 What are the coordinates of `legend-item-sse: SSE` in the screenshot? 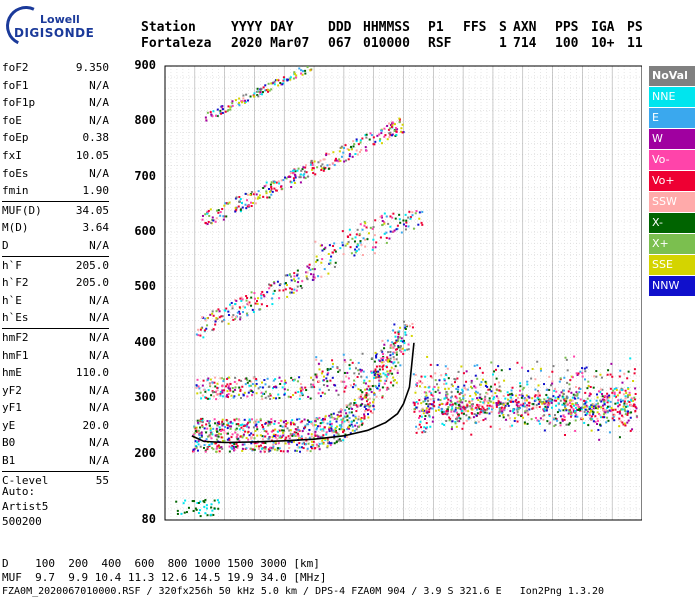 It's located at (672, 265).